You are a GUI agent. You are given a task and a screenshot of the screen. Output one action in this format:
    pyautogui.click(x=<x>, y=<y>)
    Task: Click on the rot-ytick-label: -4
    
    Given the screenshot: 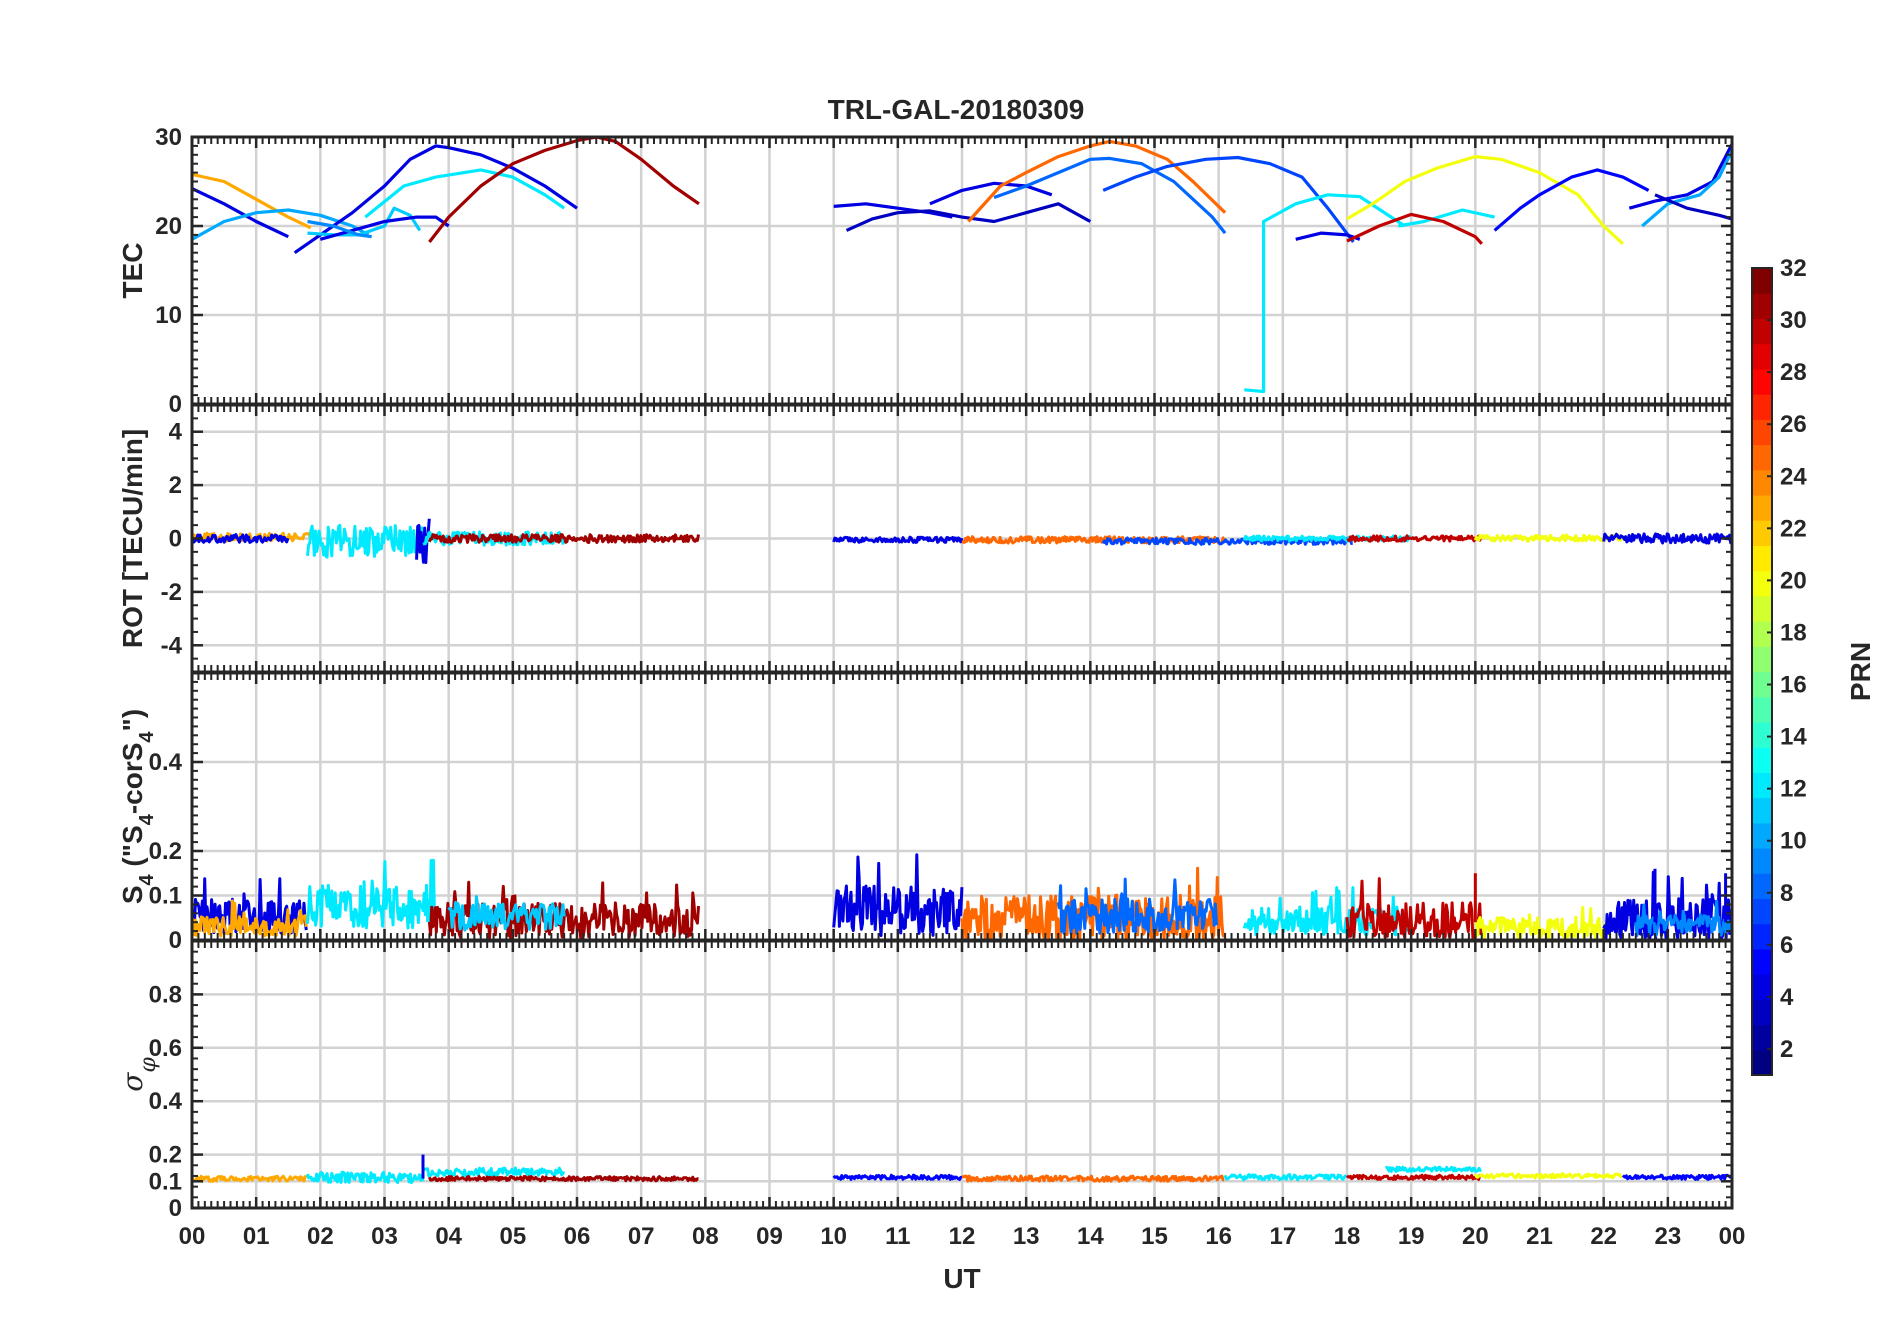 What is the action you would take?
    pyautogui.click(x=172, y=645)
    